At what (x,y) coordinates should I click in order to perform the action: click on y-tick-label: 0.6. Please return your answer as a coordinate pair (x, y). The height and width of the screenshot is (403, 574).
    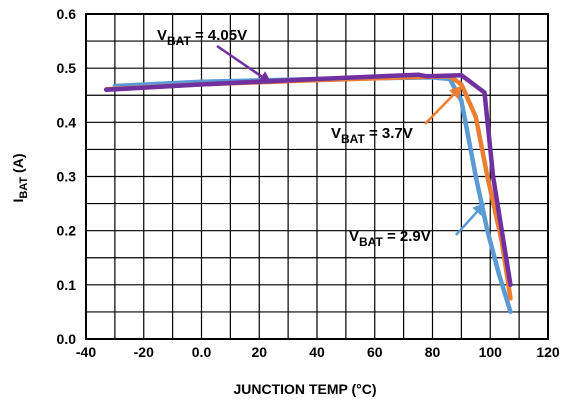
    Looking at the image, I should click on (67, 14).